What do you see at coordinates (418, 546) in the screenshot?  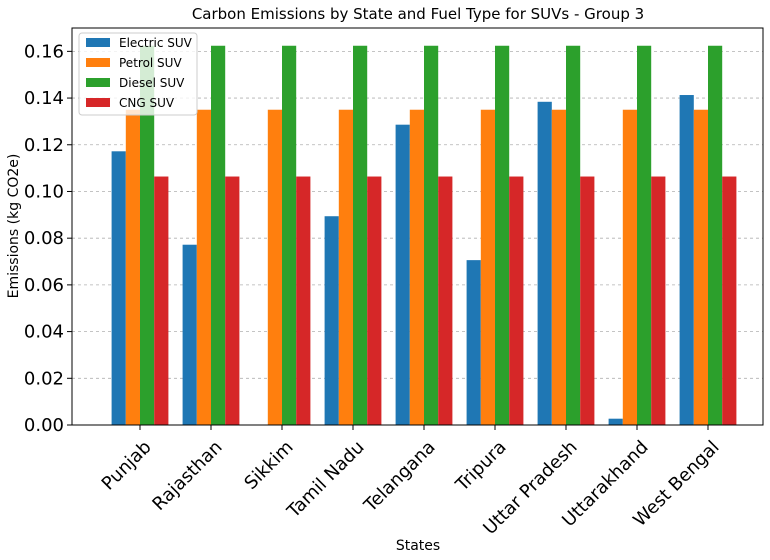 I see `x-axis-label: States` at bounding box center [418, 546].